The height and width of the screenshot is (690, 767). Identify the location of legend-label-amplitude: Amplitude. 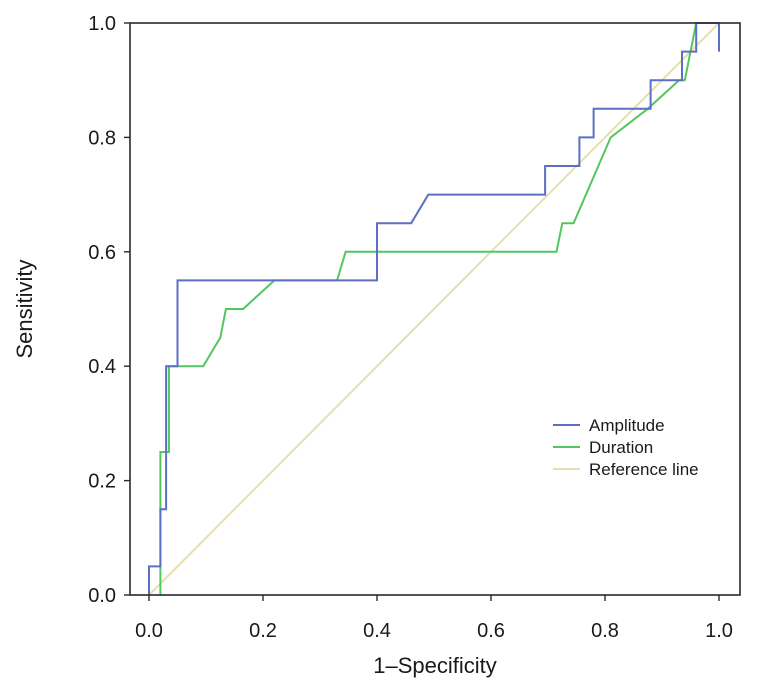
(627, 425).